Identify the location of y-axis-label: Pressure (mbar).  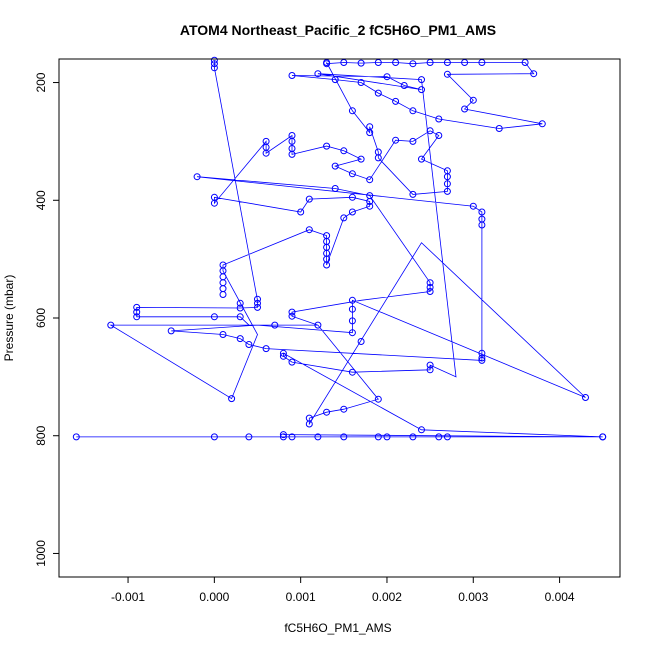
(9, 318).